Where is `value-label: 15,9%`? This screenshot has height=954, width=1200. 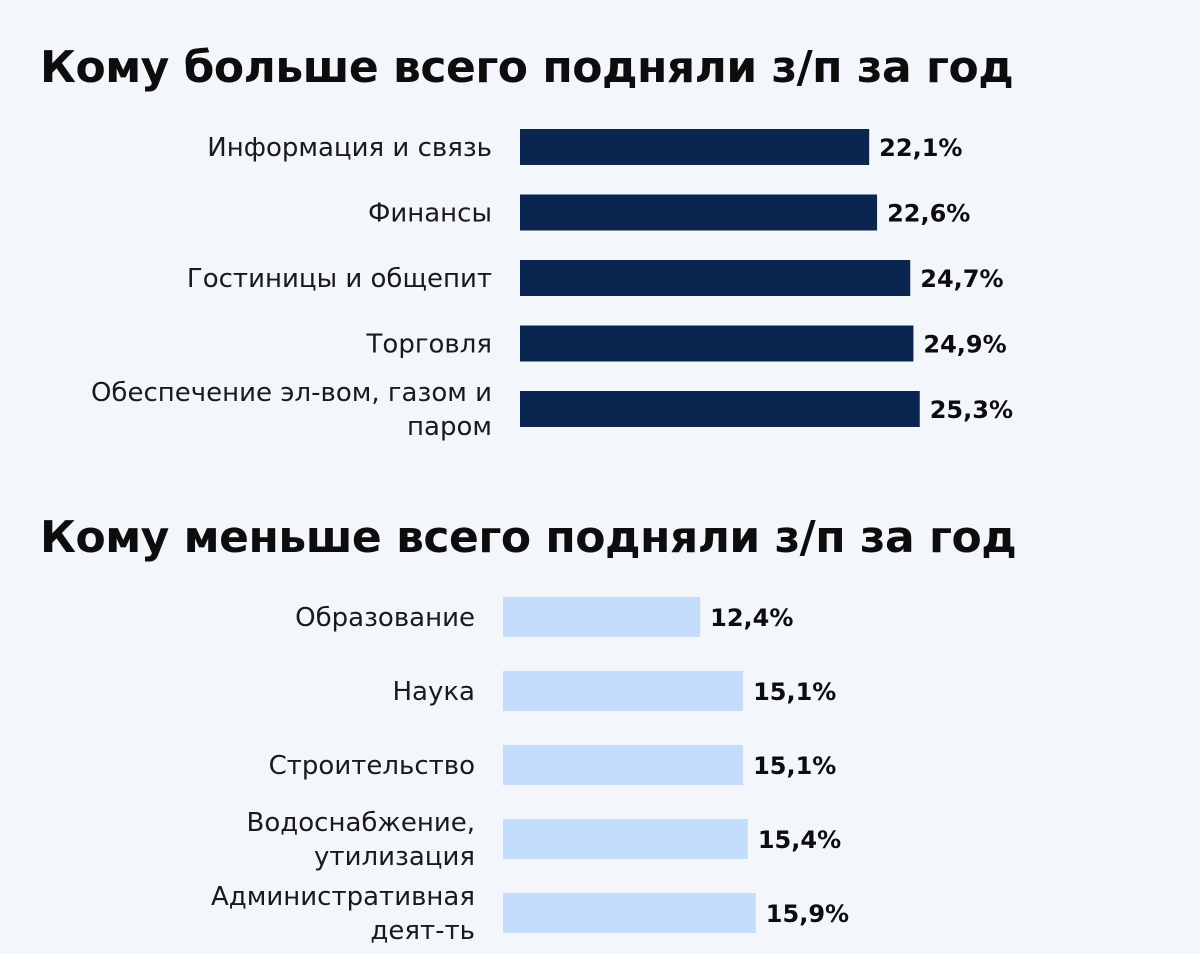
value-label: 15,9% is located at coordinates (807, 914).